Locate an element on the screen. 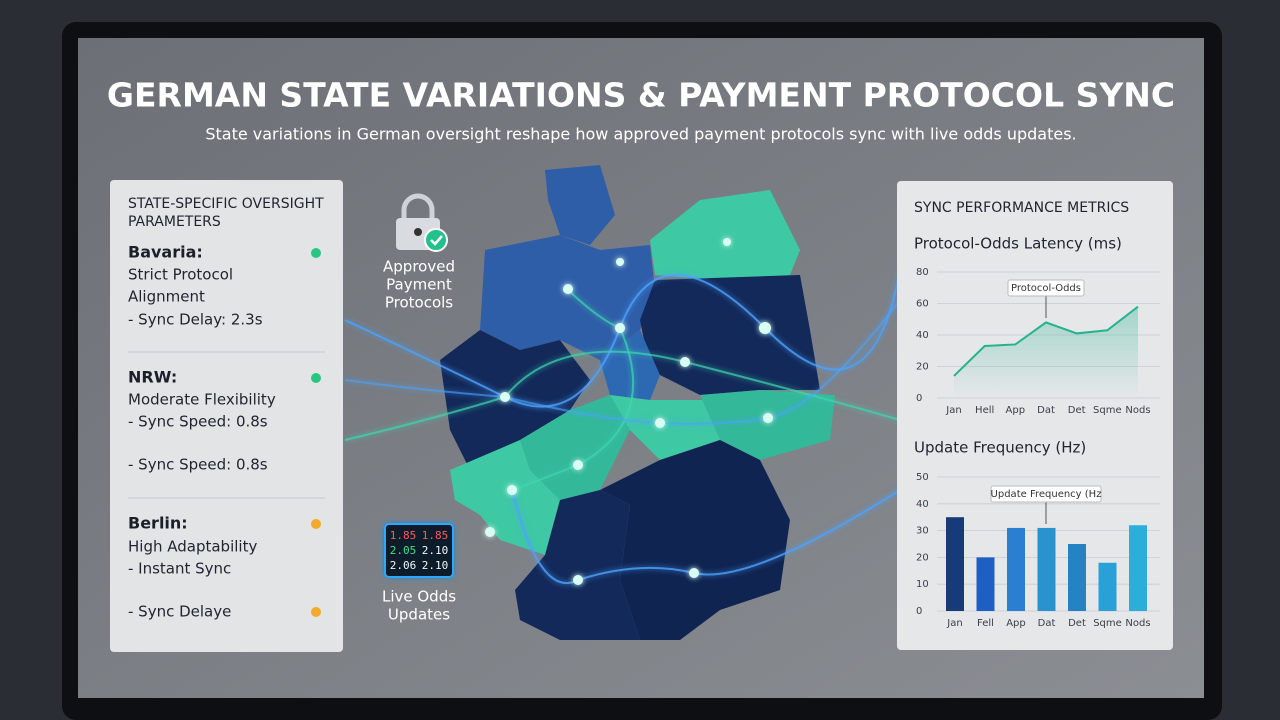  x-tick-label: Hell is located at coordinates (984, 410).